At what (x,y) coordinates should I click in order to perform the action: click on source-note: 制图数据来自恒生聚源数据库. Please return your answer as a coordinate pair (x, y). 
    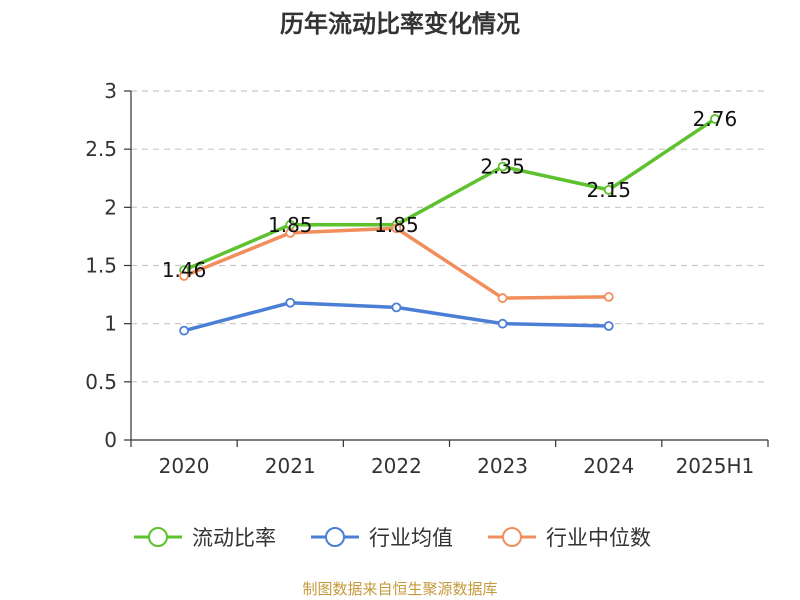
    Looking at the image, I should click on (400, 589).